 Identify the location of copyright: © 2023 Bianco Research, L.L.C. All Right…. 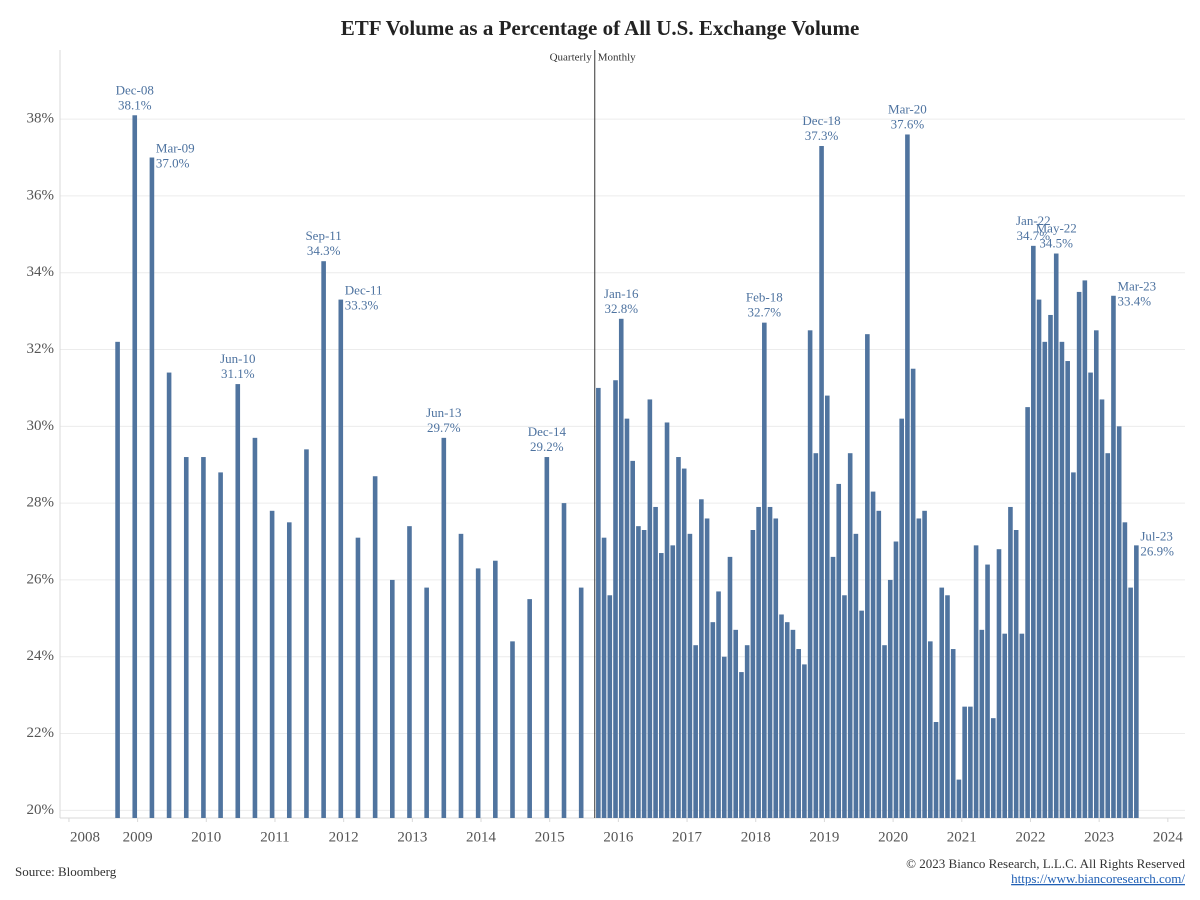
(1045, 863).